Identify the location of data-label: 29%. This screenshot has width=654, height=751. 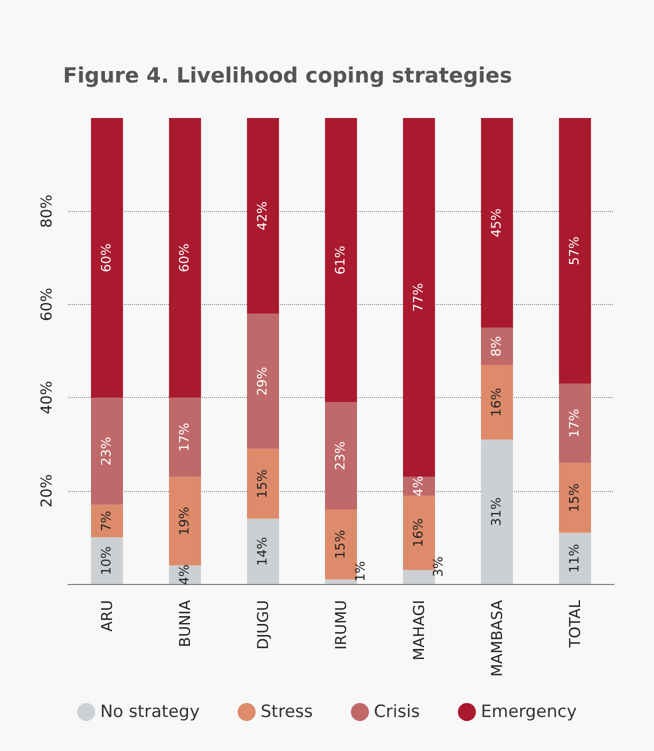
(263, 381).